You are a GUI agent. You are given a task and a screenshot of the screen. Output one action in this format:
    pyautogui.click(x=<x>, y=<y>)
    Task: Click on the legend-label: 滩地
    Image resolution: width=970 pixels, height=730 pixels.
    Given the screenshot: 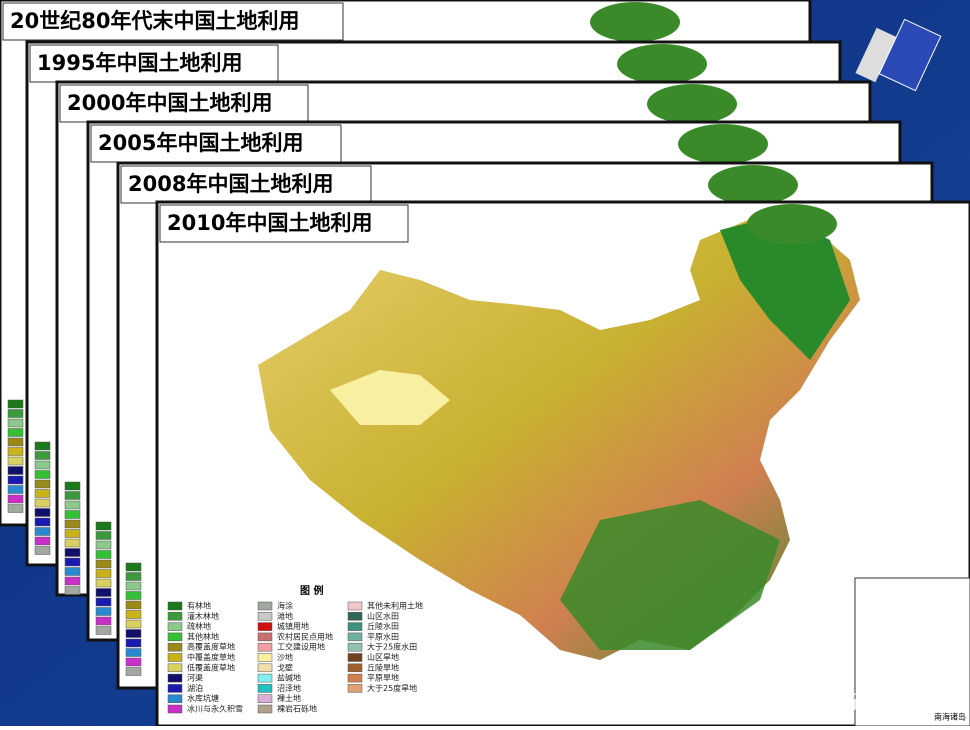 What is the action you would take?
    pyautogui.click(x=285, y=616)
    